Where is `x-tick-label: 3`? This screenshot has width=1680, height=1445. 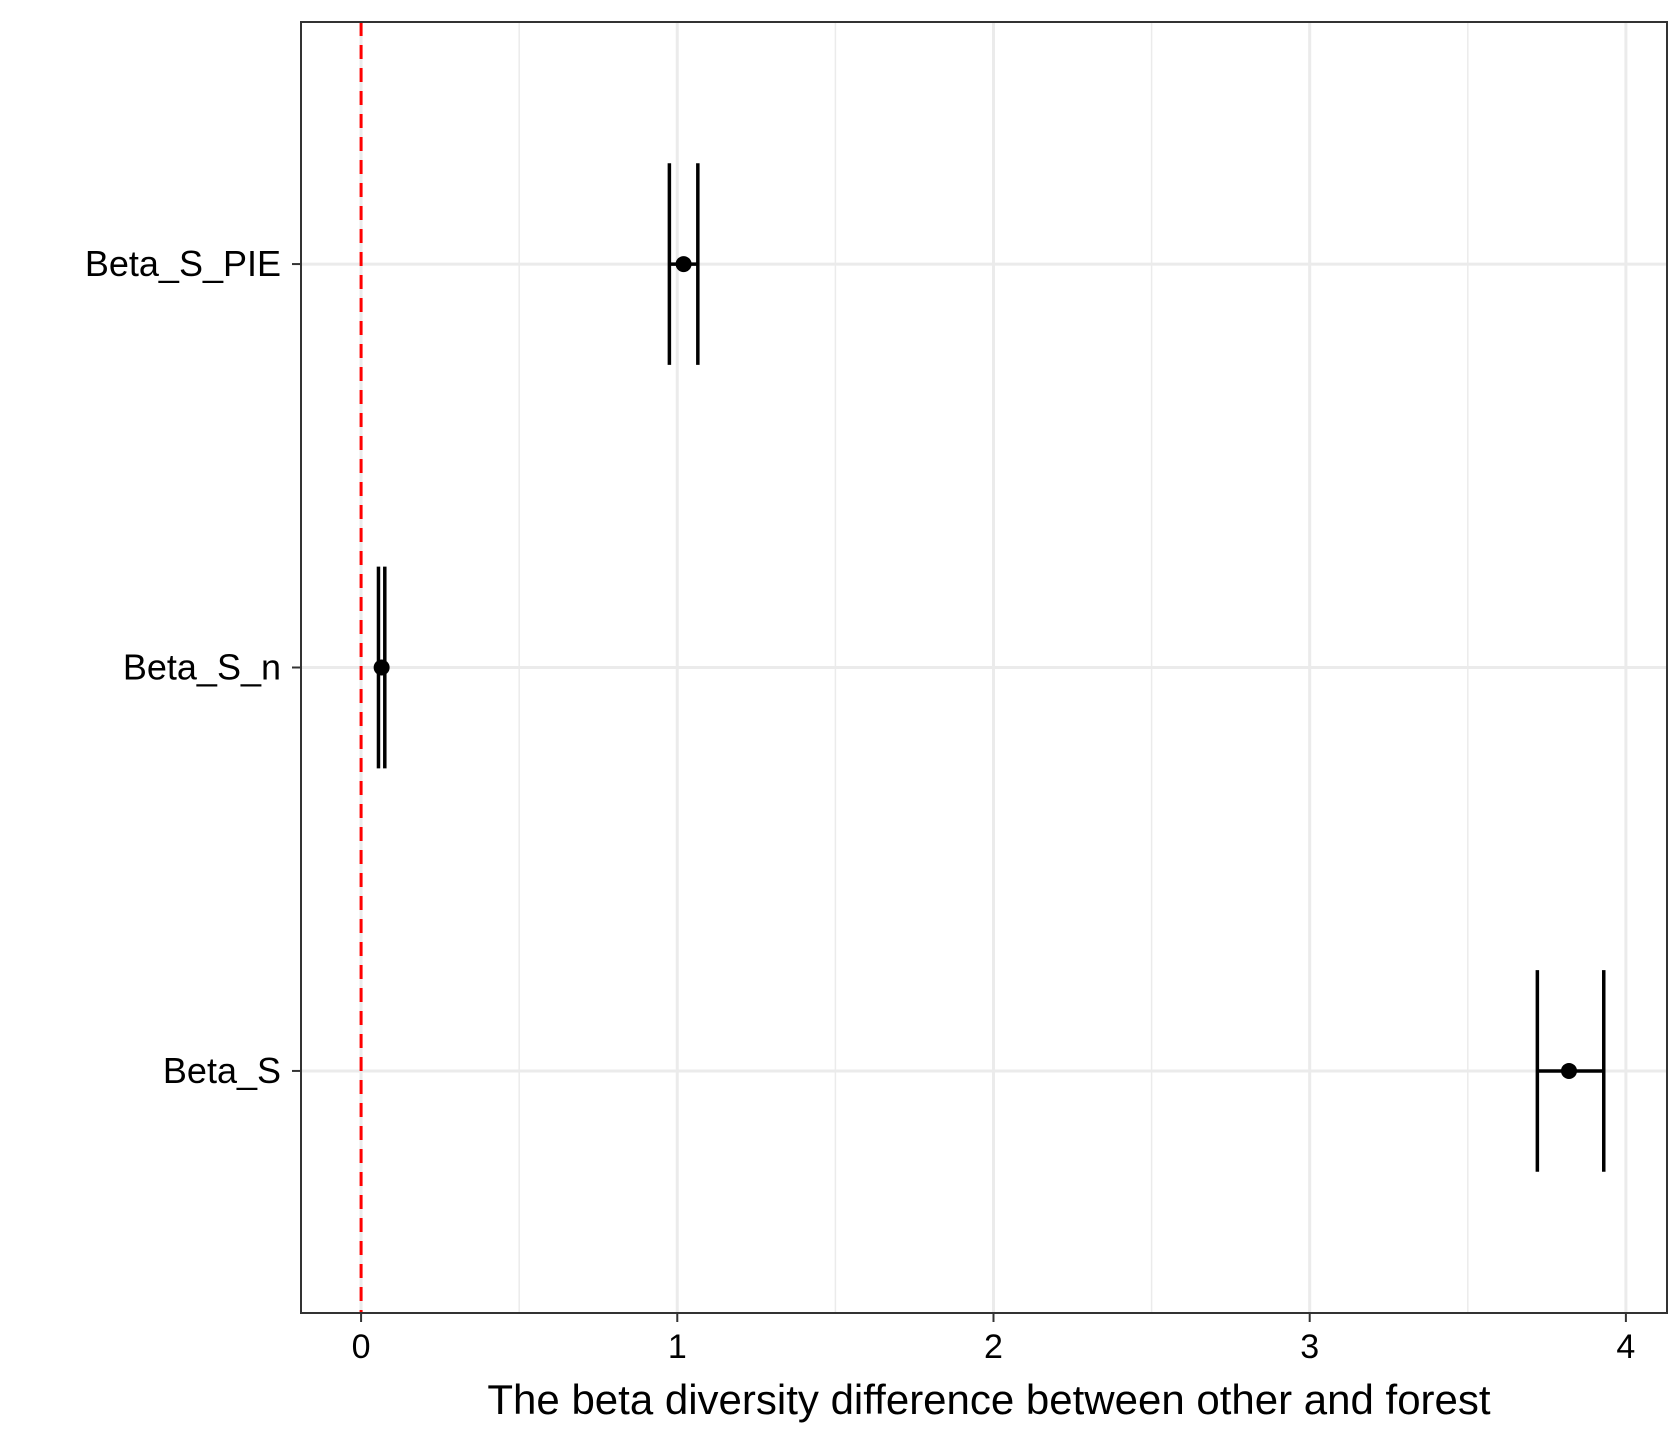 x-tick-label: 3 is located at coordinates (1309, 1347).